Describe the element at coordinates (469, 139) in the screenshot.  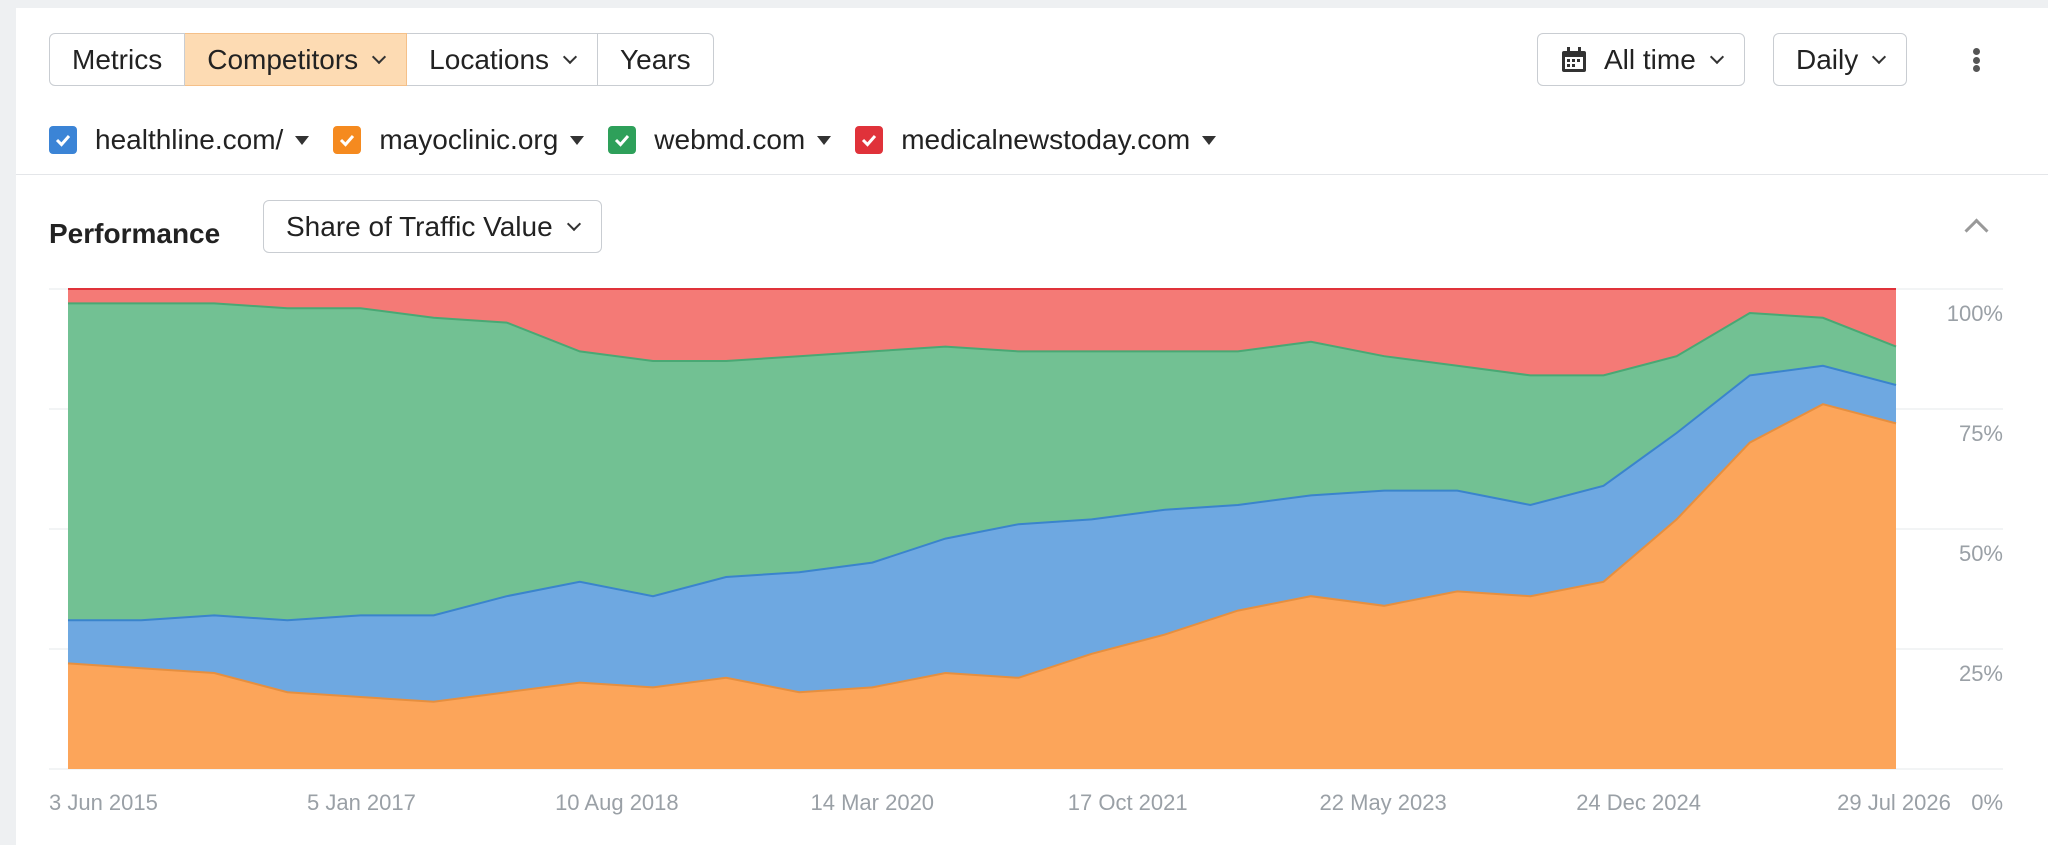
I see `legend-label: mayoclinic.org` at that location.